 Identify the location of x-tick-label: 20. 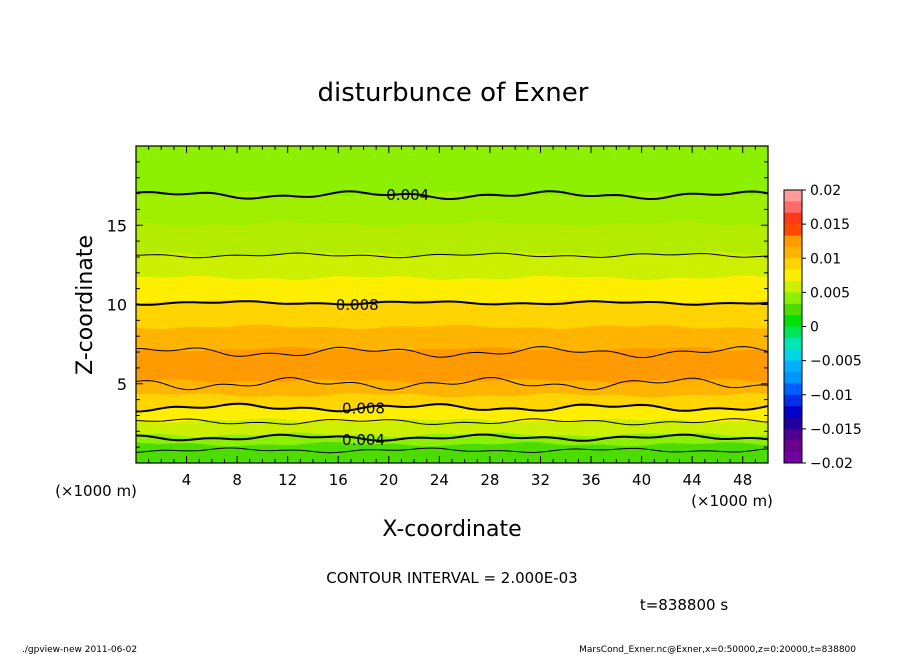
(388, 480).